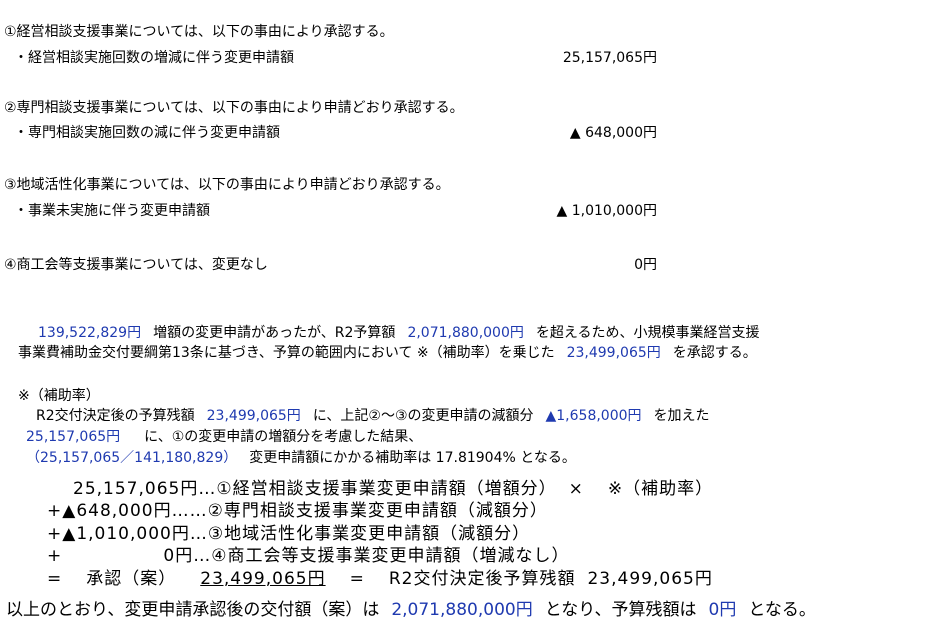  I want to click on section-item: ・経営相談実施回数の増減に伴う変更申請額, so click(154, 58).